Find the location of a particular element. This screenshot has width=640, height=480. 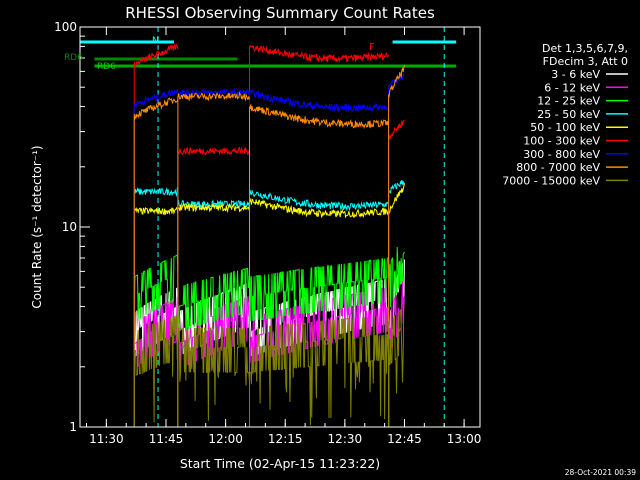

x-tick-label-7: 13:00 is located at coordinates (464, 439).